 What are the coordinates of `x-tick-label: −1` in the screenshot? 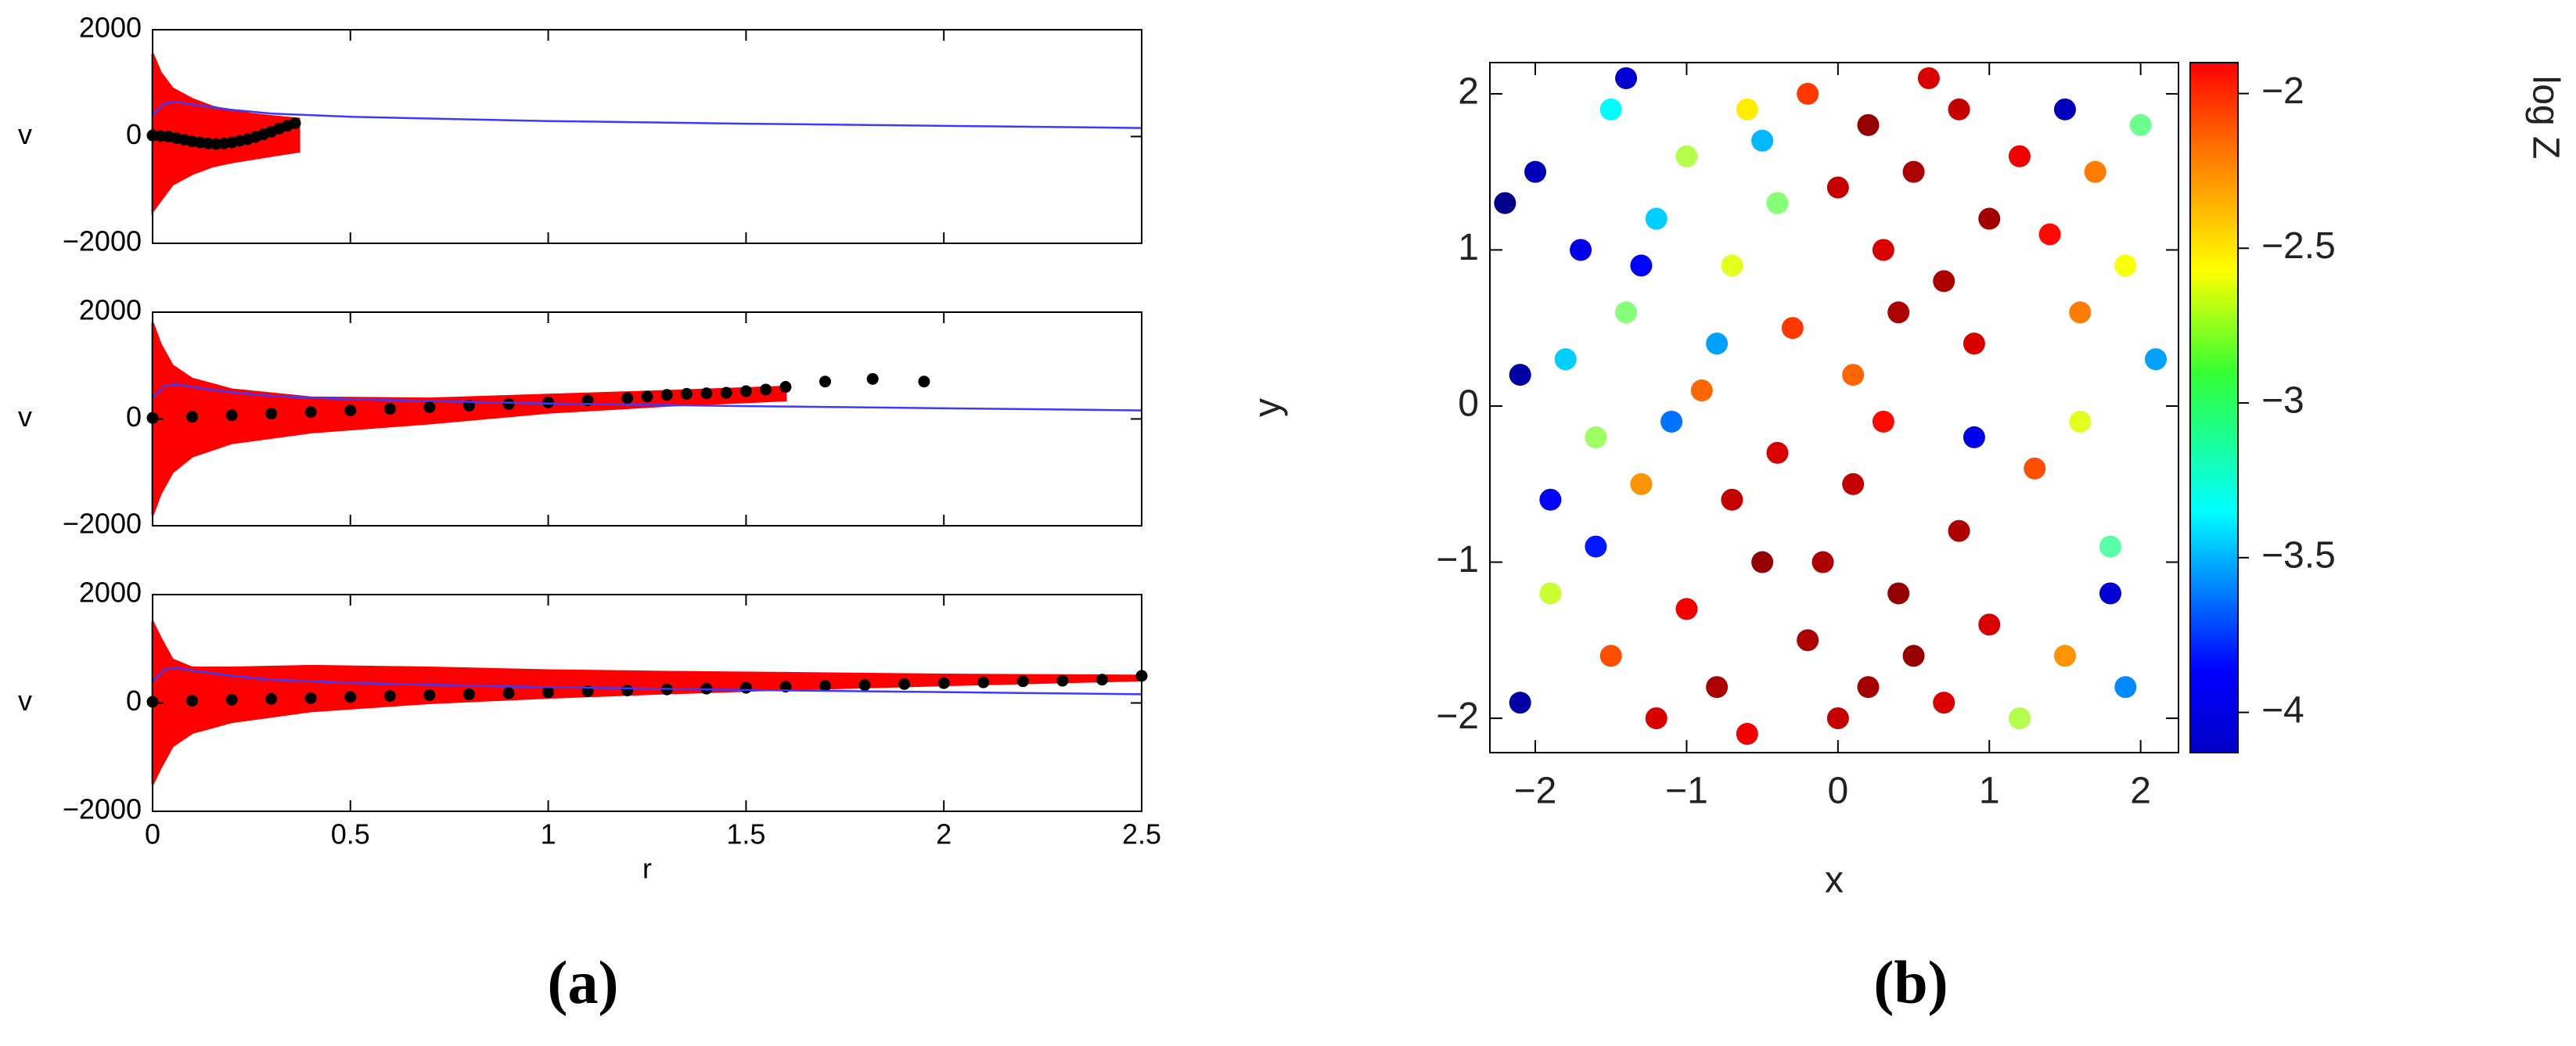 It's located at (1686, 791).